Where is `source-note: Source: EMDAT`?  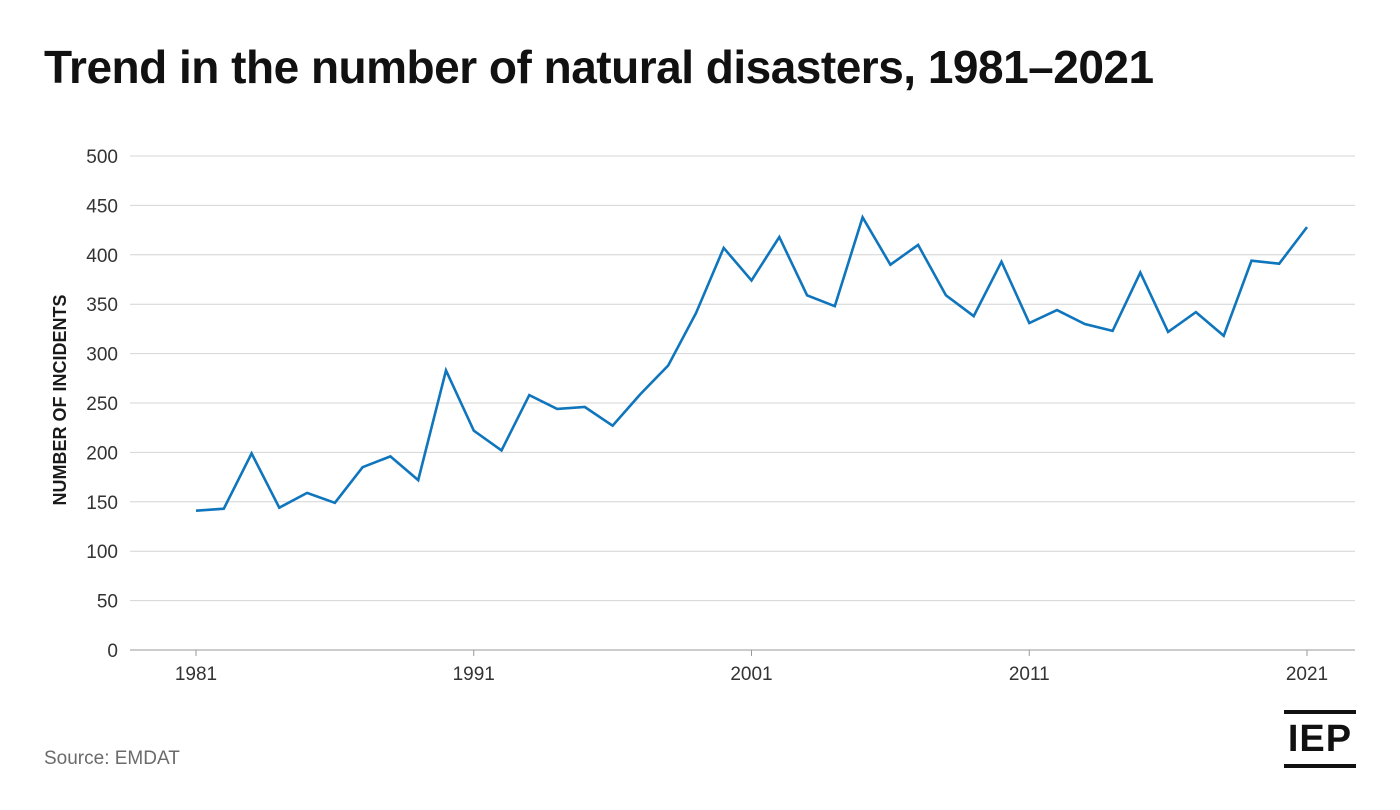
source-note: Source: EMDAT is located at coordinates (112, 758).